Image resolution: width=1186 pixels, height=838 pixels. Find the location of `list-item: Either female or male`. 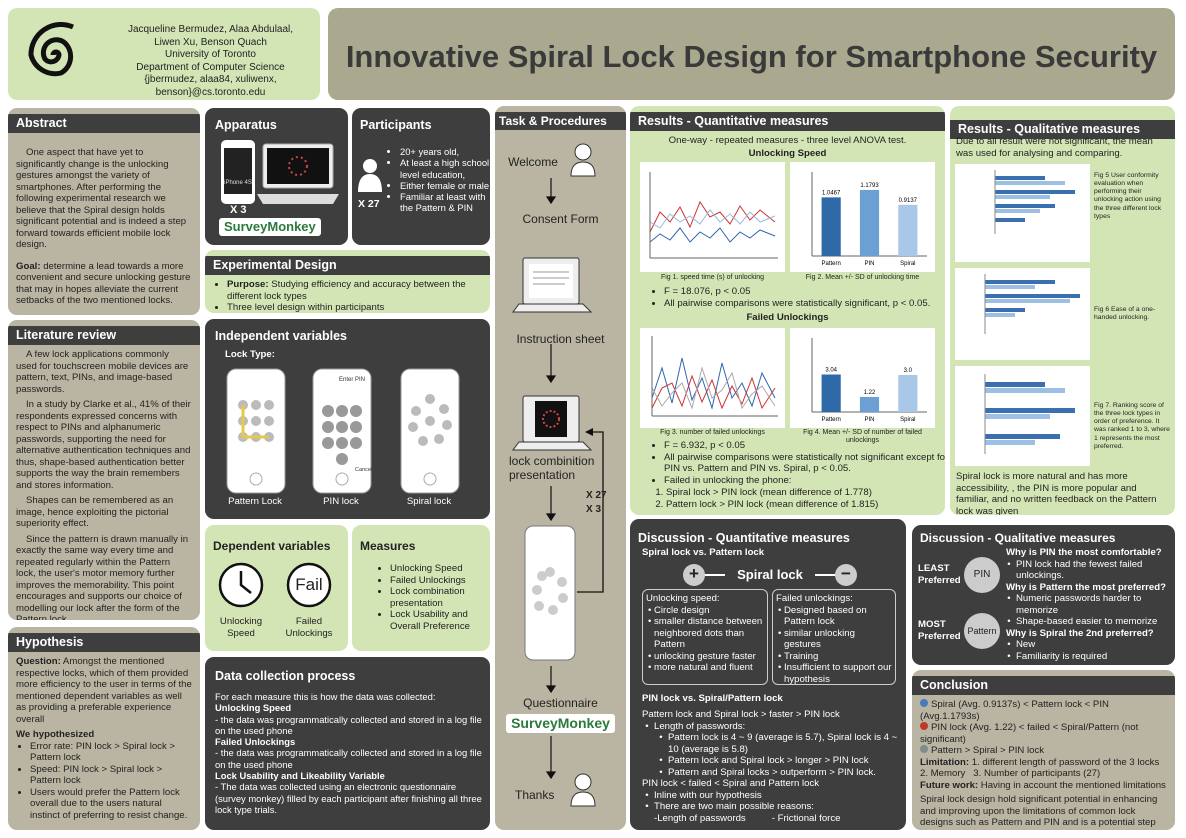

list-item: Either female or male is located at coordinates (445, 185).